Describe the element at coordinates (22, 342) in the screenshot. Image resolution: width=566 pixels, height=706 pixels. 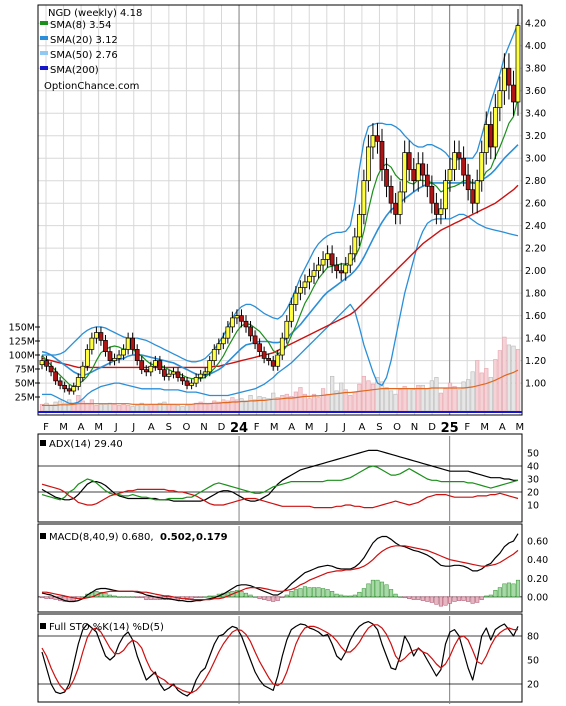
I see `volume-y-tick-label: 125M` at that location.